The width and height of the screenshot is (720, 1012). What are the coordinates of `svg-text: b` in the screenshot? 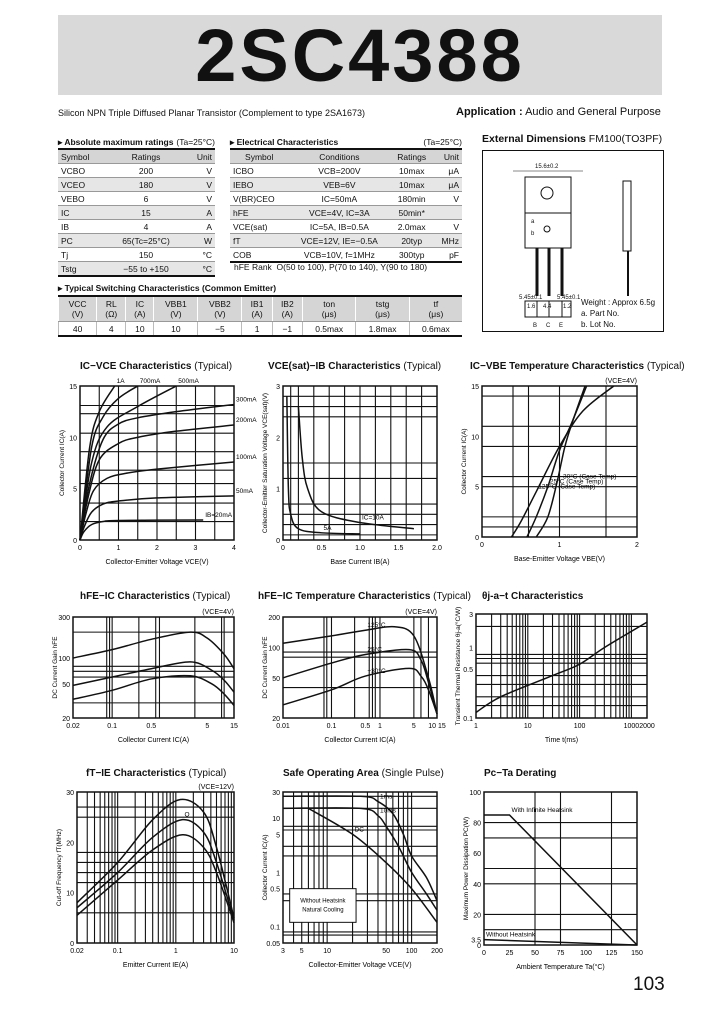 It's located at (533, 234).